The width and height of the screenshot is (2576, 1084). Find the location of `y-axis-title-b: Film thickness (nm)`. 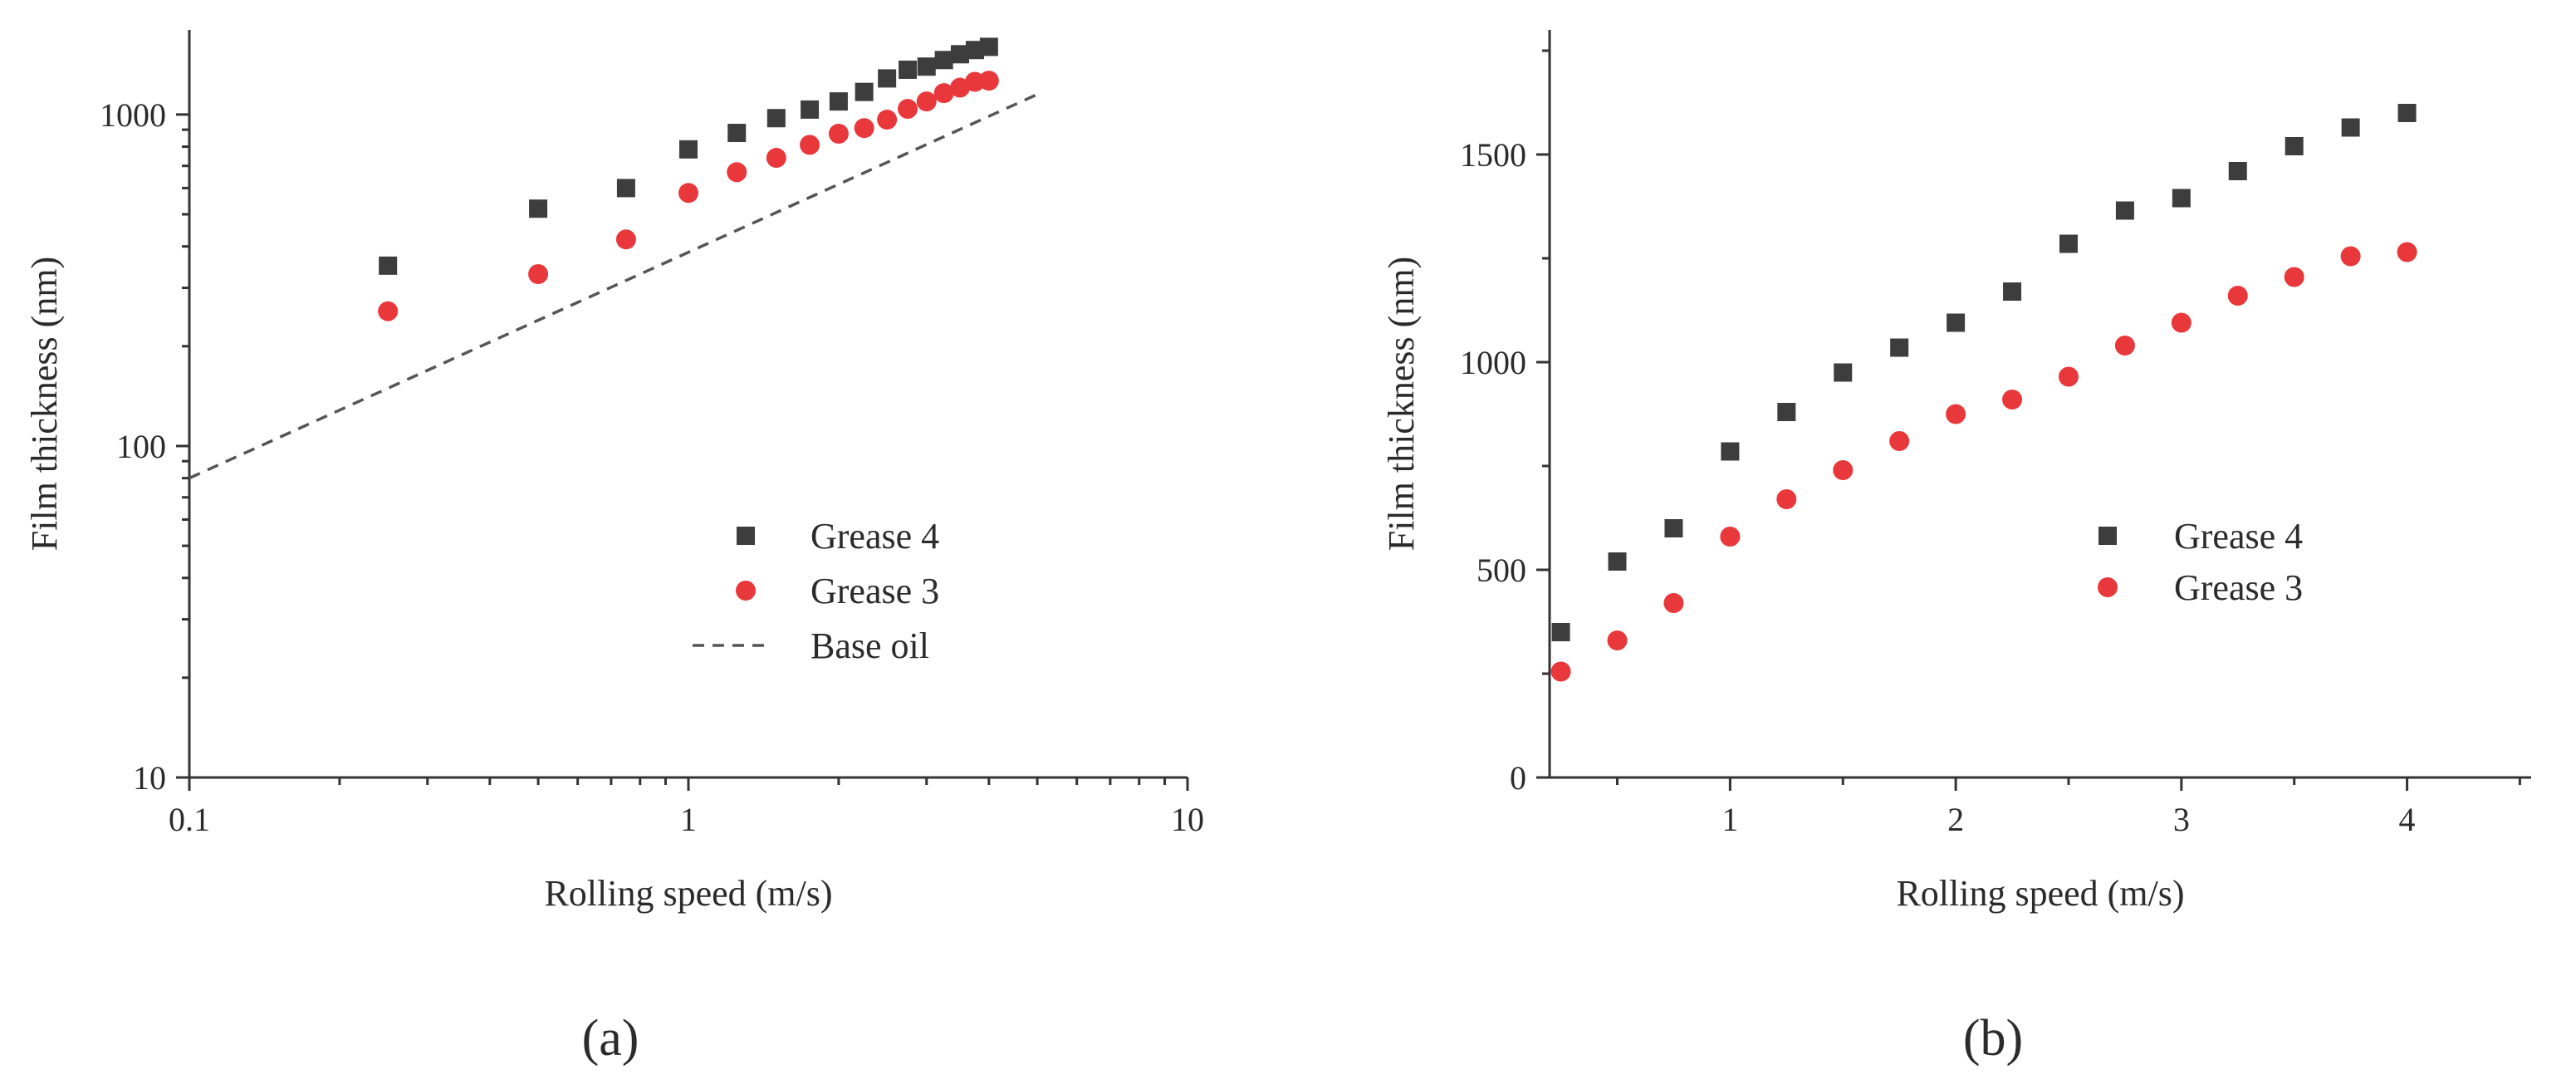

y-axis-title-b: Film thickness (nm) is located at coordinates (1401, 404).